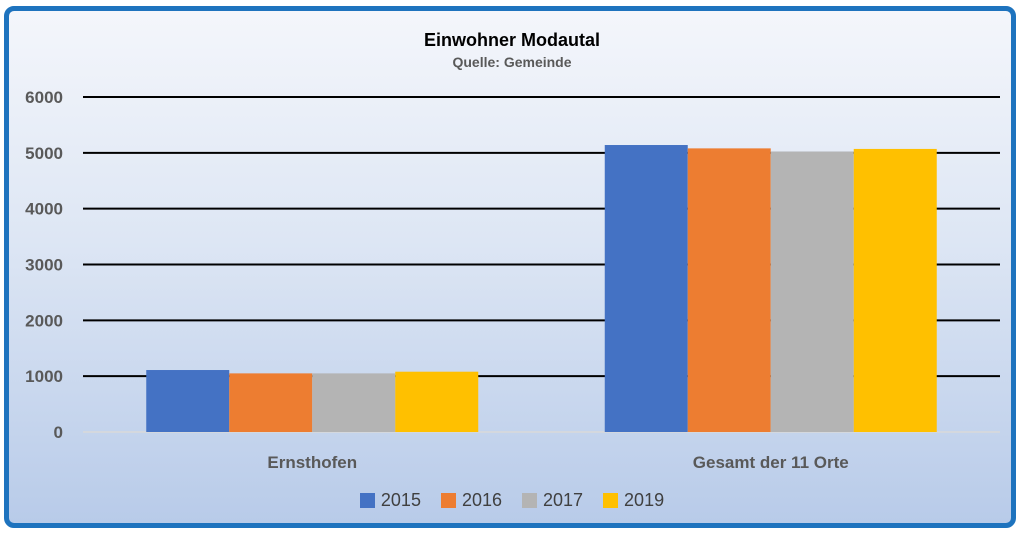 This screenshot has height=538, width=1024. Describe the element at coordinates (400, 500) in the screenshot. I see `legend-label: 2015` at that location.